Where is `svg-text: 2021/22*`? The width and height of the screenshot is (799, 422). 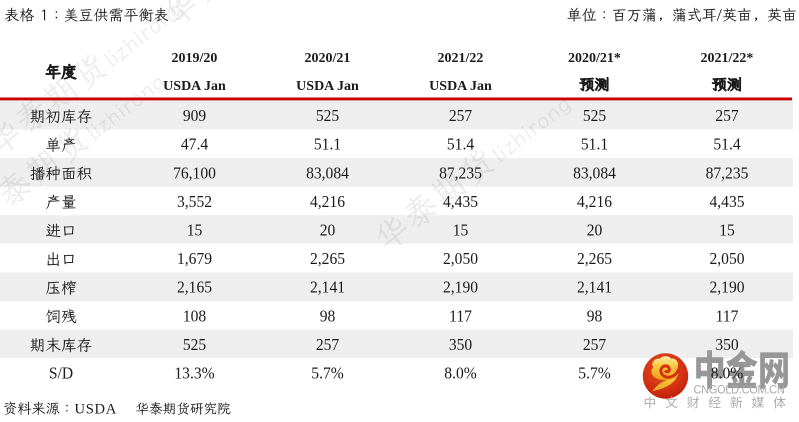 svg-text: 2021/22* is located at coordinates (727, 58).